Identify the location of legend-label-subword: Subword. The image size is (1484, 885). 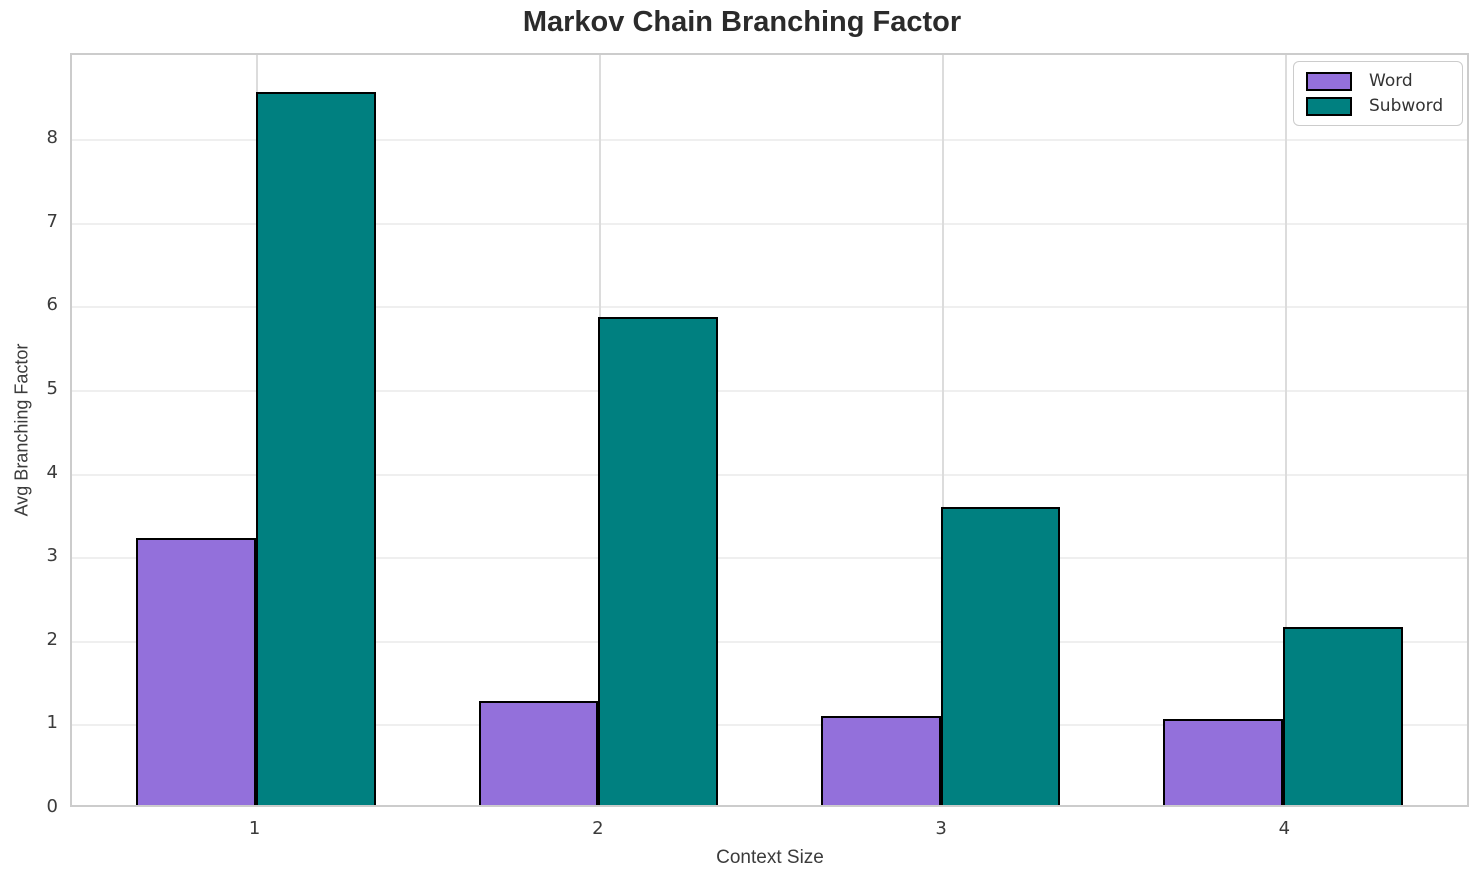
(1406, 106).